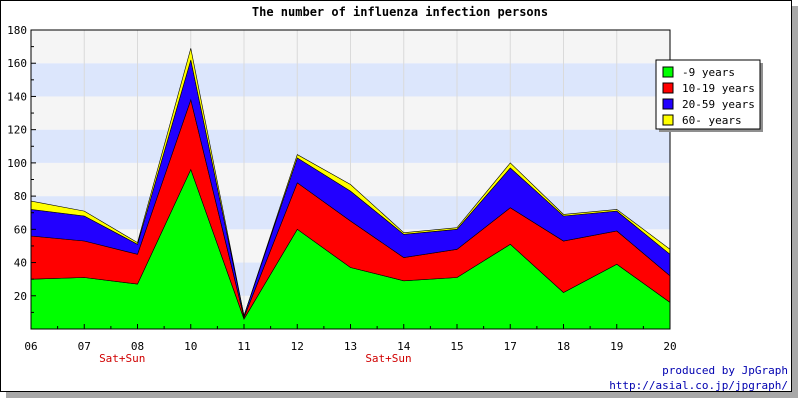 The width and height of the screenshot is (800, 400). What do you see at coordinates (718, 88) in the screenshot?
I see `legend-label: 10-19 years` at bounding box center [718, 88].